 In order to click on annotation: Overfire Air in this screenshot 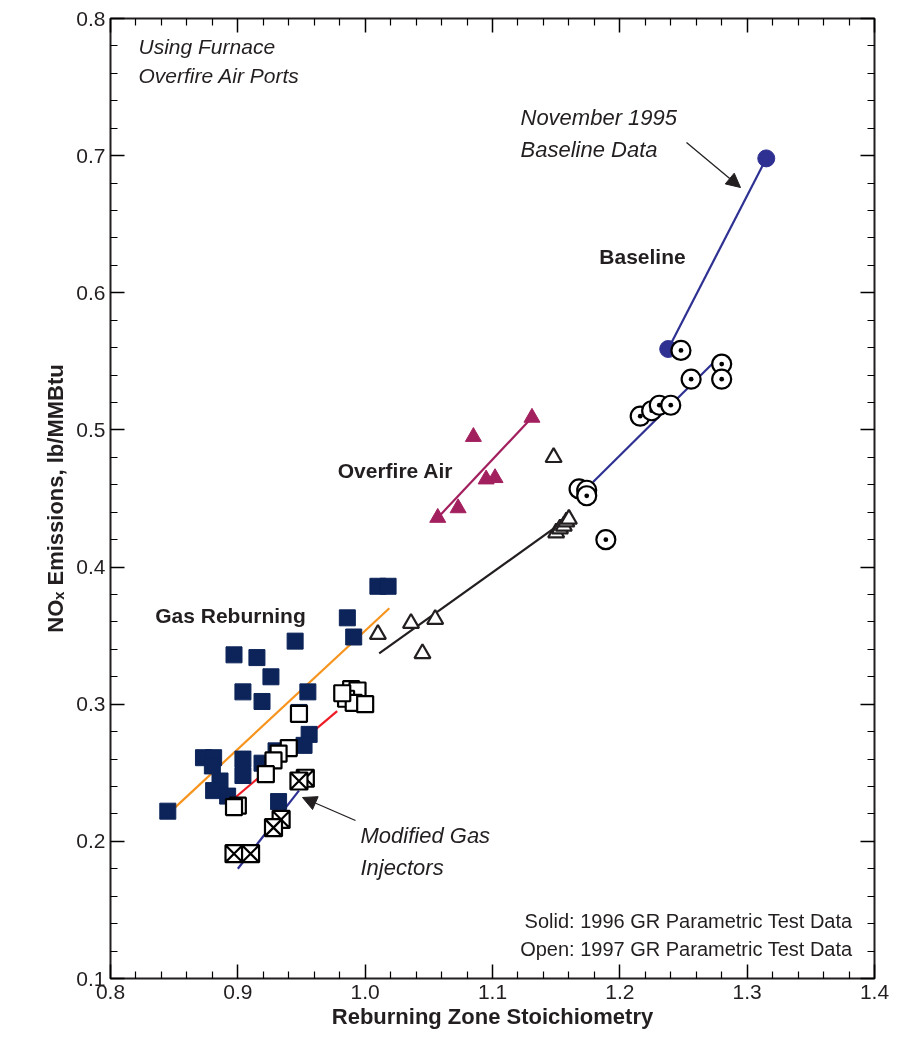, I will do `click(395, 470)`.